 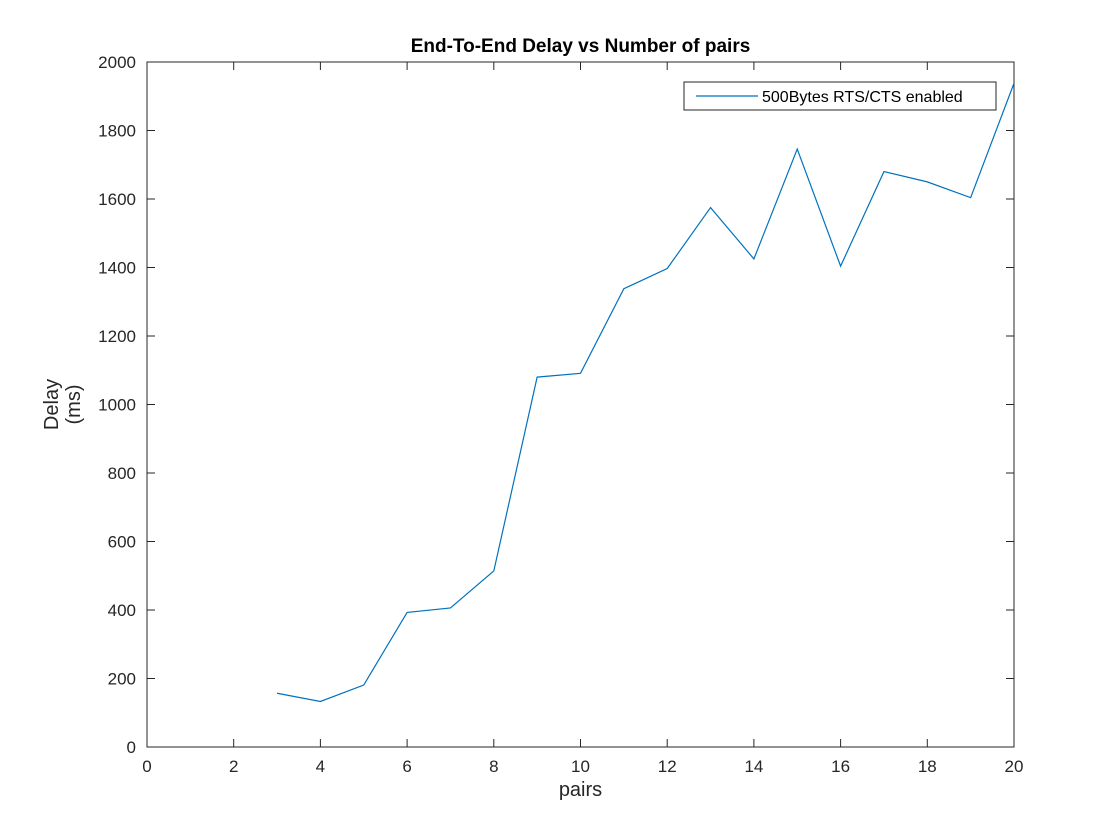 I want to click on x-tick-label: 6, so click(x=406, y=766).